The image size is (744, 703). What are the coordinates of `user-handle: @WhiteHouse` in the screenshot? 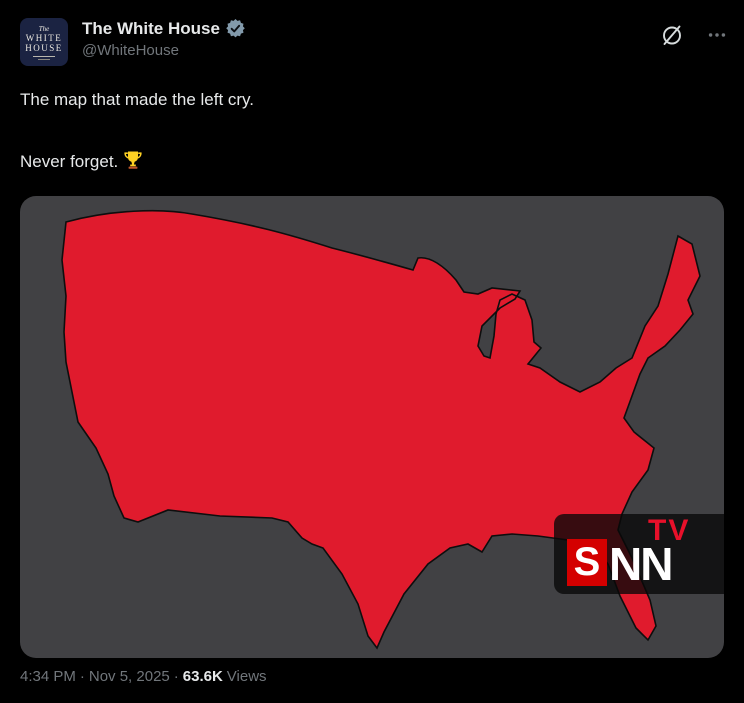 It's located at (130, 50).